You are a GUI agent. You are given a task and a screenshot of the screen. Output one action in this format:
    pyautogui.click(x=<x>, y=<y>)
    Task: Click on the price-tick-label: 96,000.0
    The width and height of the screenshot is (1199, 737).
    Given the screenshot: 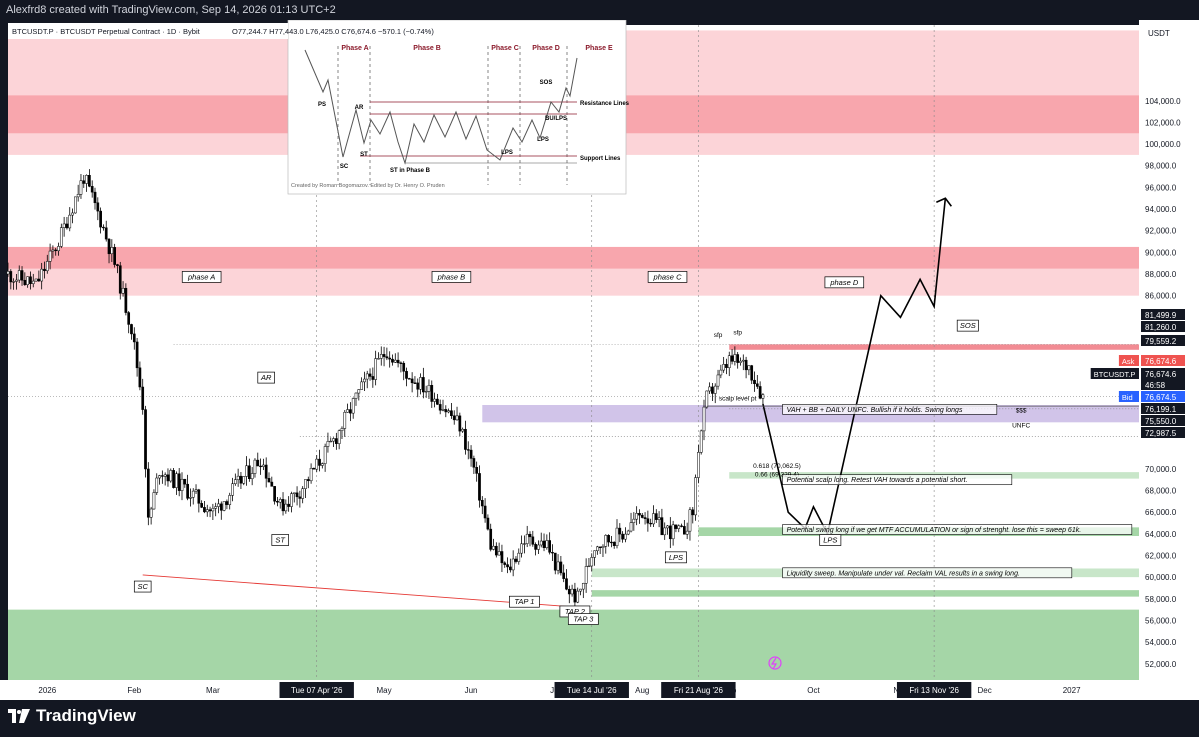 What is the action you would take?
    pyautogui.click(x=1161, y=187)
    